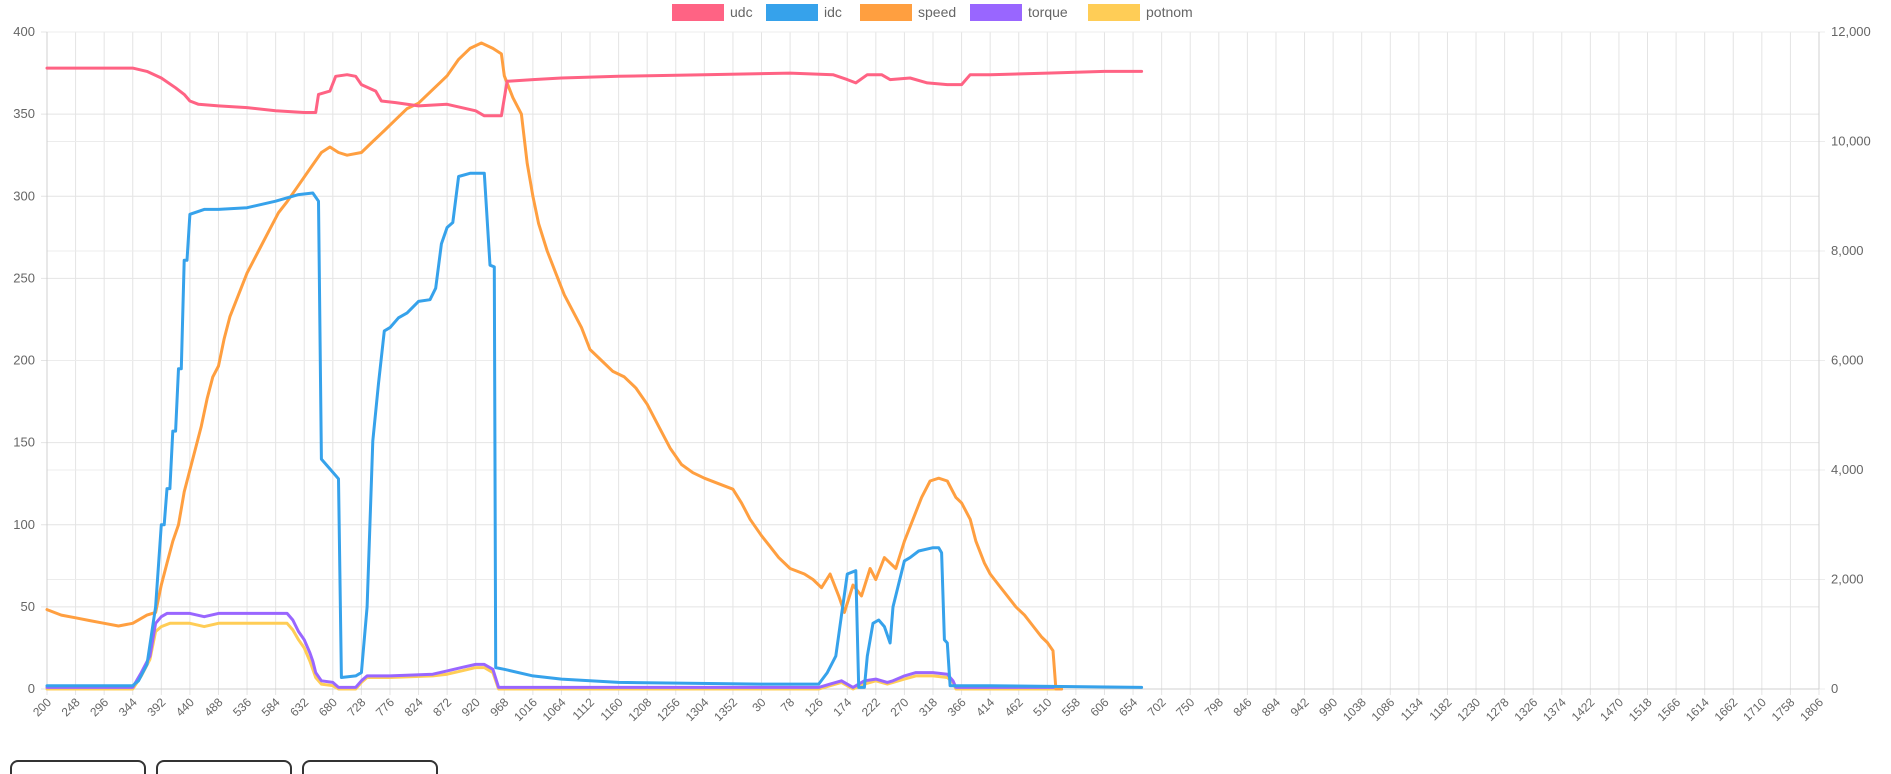 The height and width of the screenshot is (774, 1891). What do you see at coordinates (668, 709) in the screenshot?
I see `x-tick-label: 1256` at bounding box center [668, 709].